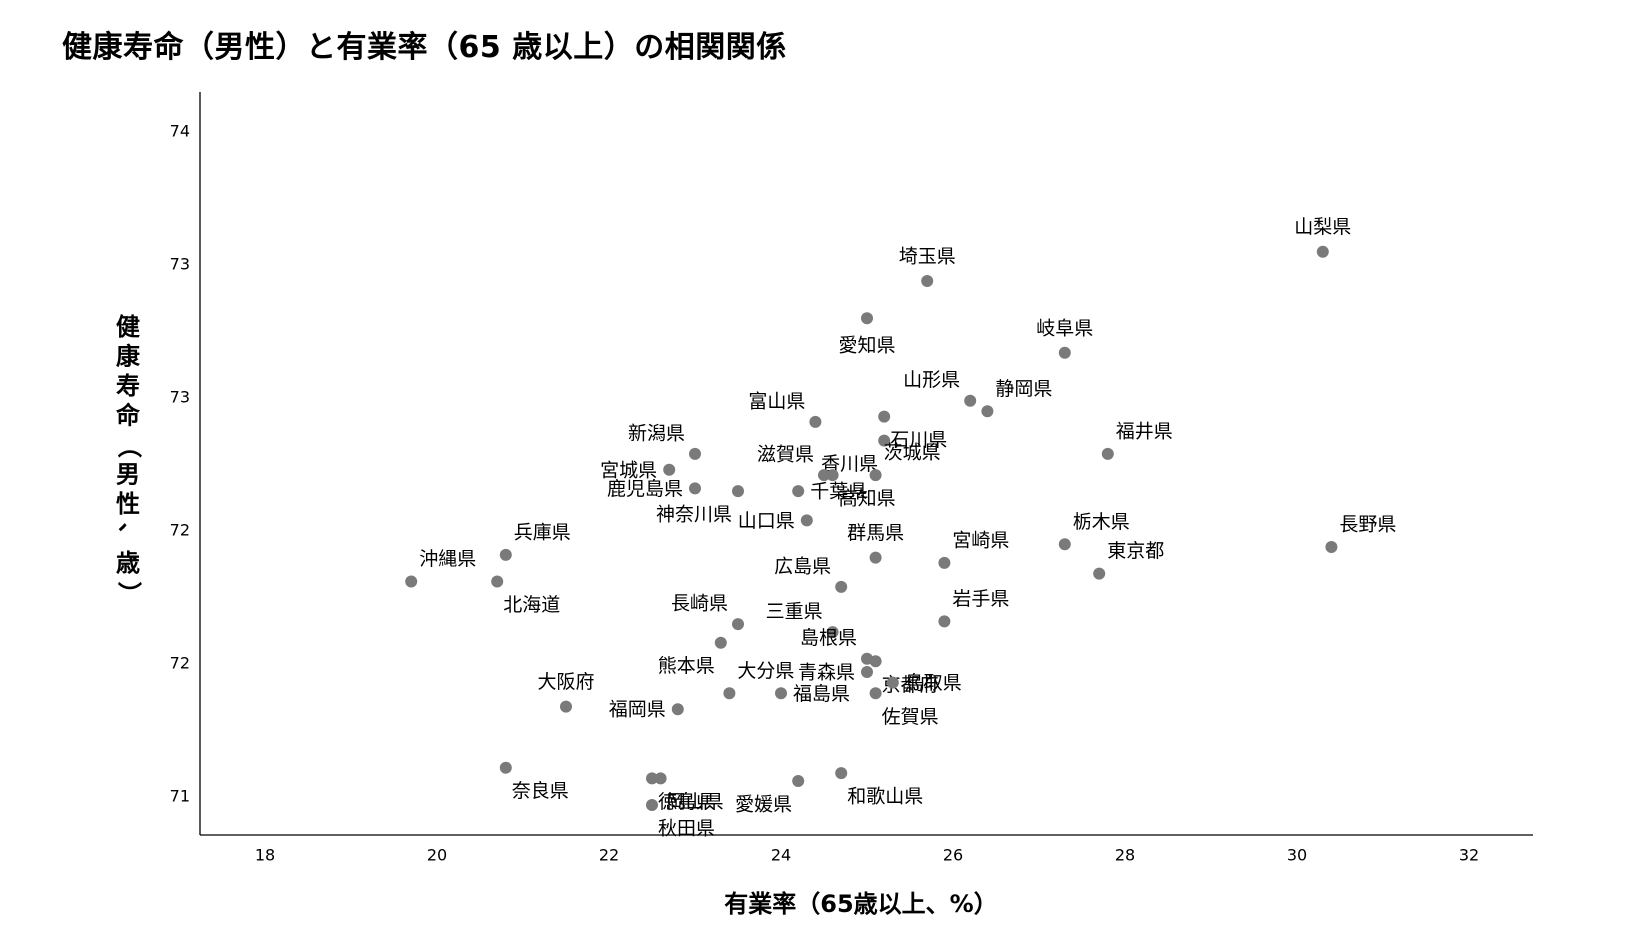  Describe the element at coordinates (1469, 855) in the screenshot. I see `x-tick-label: 32` at that location.